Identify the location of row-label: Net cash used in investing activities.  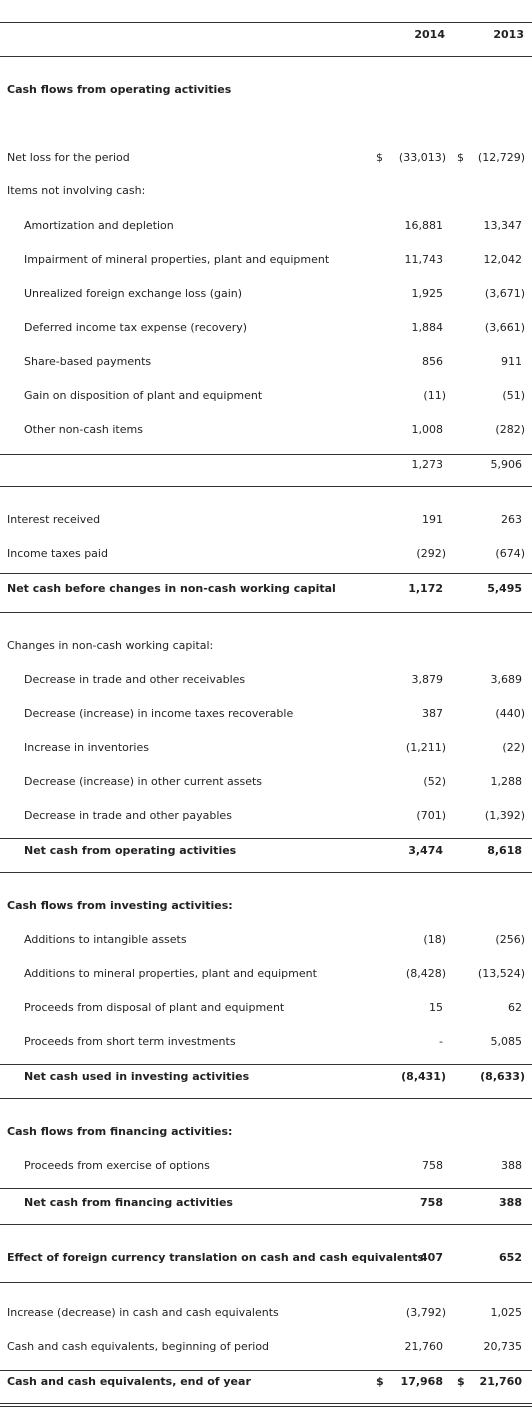
(137, 1076).